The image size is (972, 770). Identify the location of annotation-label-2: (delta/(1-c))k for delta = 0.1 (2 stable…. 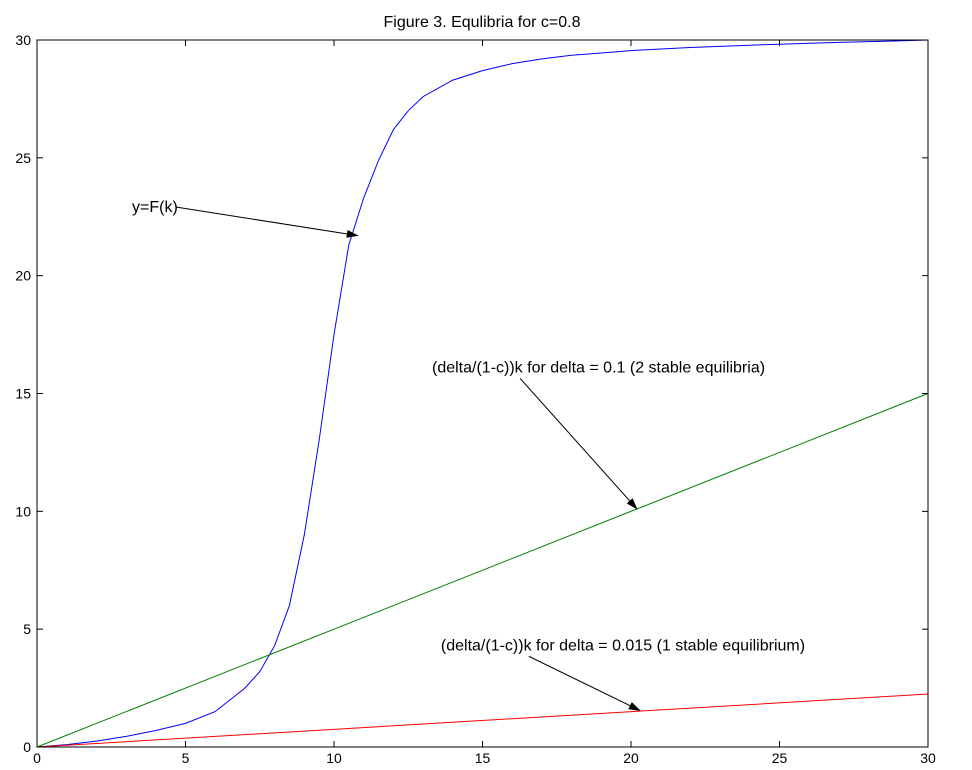
(598, 367).